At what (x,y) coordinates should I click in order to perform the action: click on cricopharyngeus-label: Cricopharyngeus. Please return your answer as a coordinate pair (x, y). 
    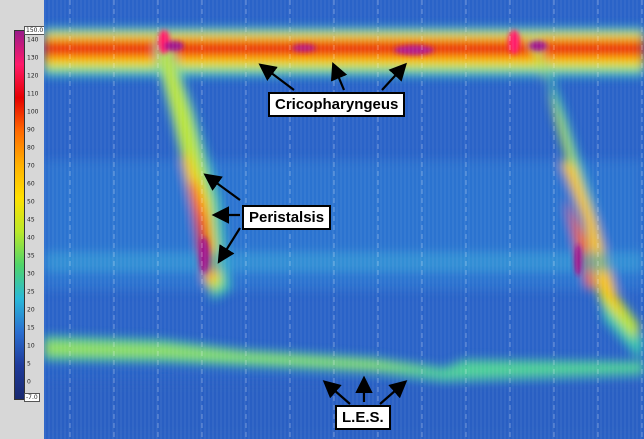
    Looking at the image, I should click on (337, 104).